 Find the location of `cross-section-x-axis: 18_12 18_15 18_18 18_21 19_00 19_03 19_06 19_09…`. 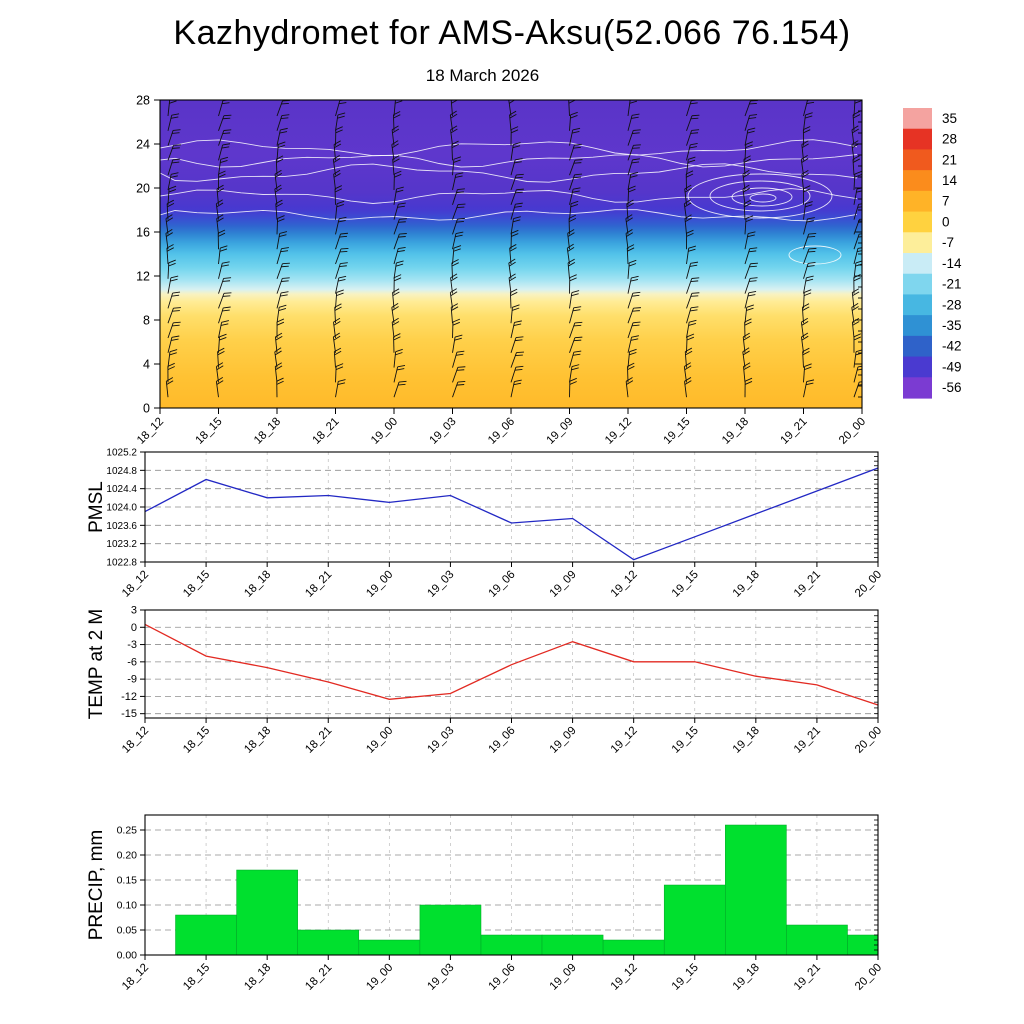

cross-section-x-axis: 18_12 18_15 18_18 18_21 19_00 19_03 19_06 19_09… is located at coordinates (501, 427).